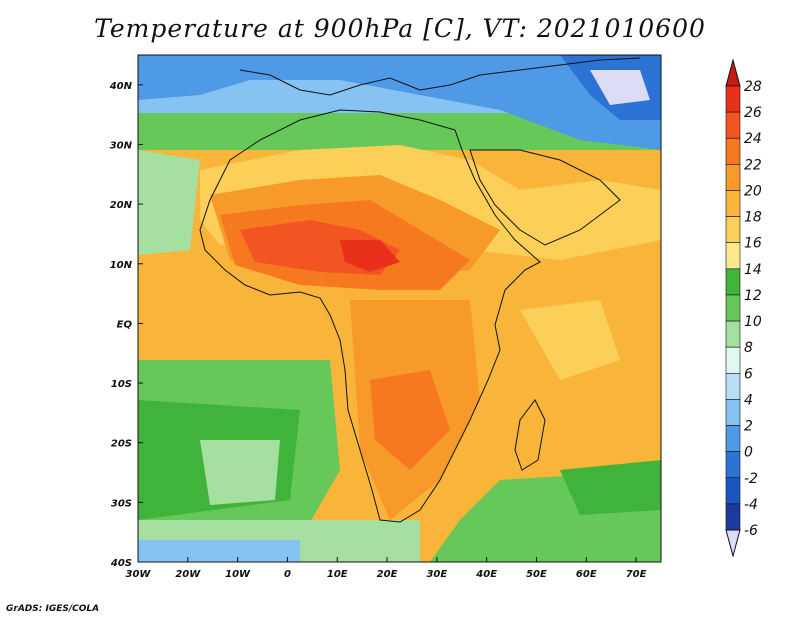 The height and width of the screenshot is (618, 800). What do you see at coordinates (486, 574) in the screenshot?
I see `lon-tick-label: 40E` at bounding box center [486, 574].